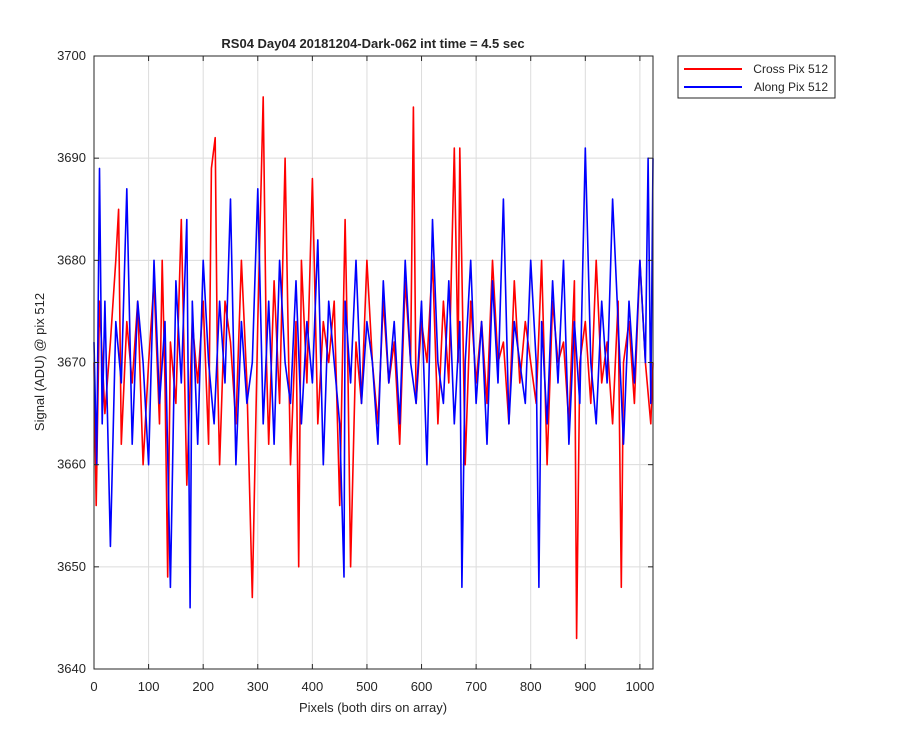 The image size is (900, 750). What do you see at coordinates (203, 686) in the screenshot?
I see `x-tick-label: 200` at bounding box center [203, 686].